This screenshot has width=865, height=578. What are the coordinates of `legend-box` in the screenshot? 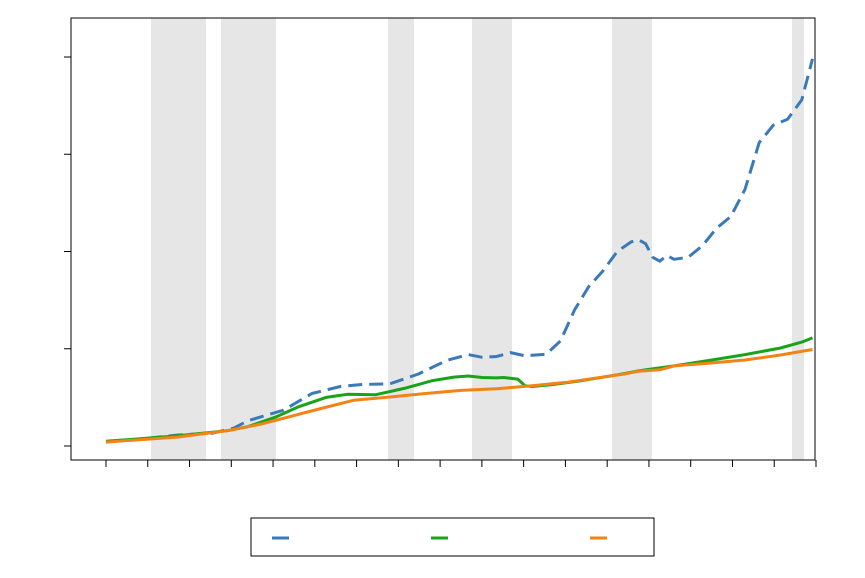 It's located at (452, 537).